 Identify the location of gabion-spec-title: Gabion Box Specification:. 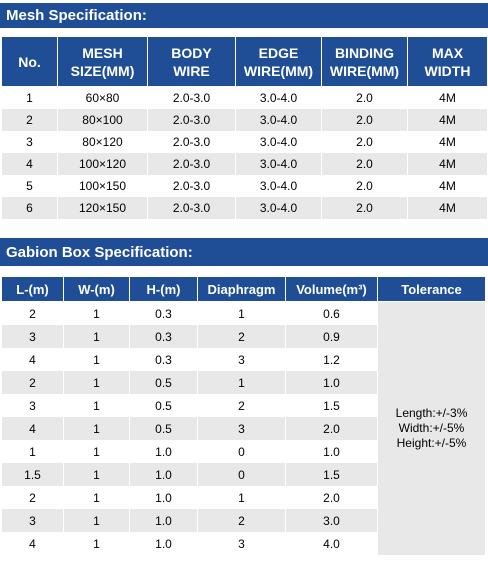
(244, 252).